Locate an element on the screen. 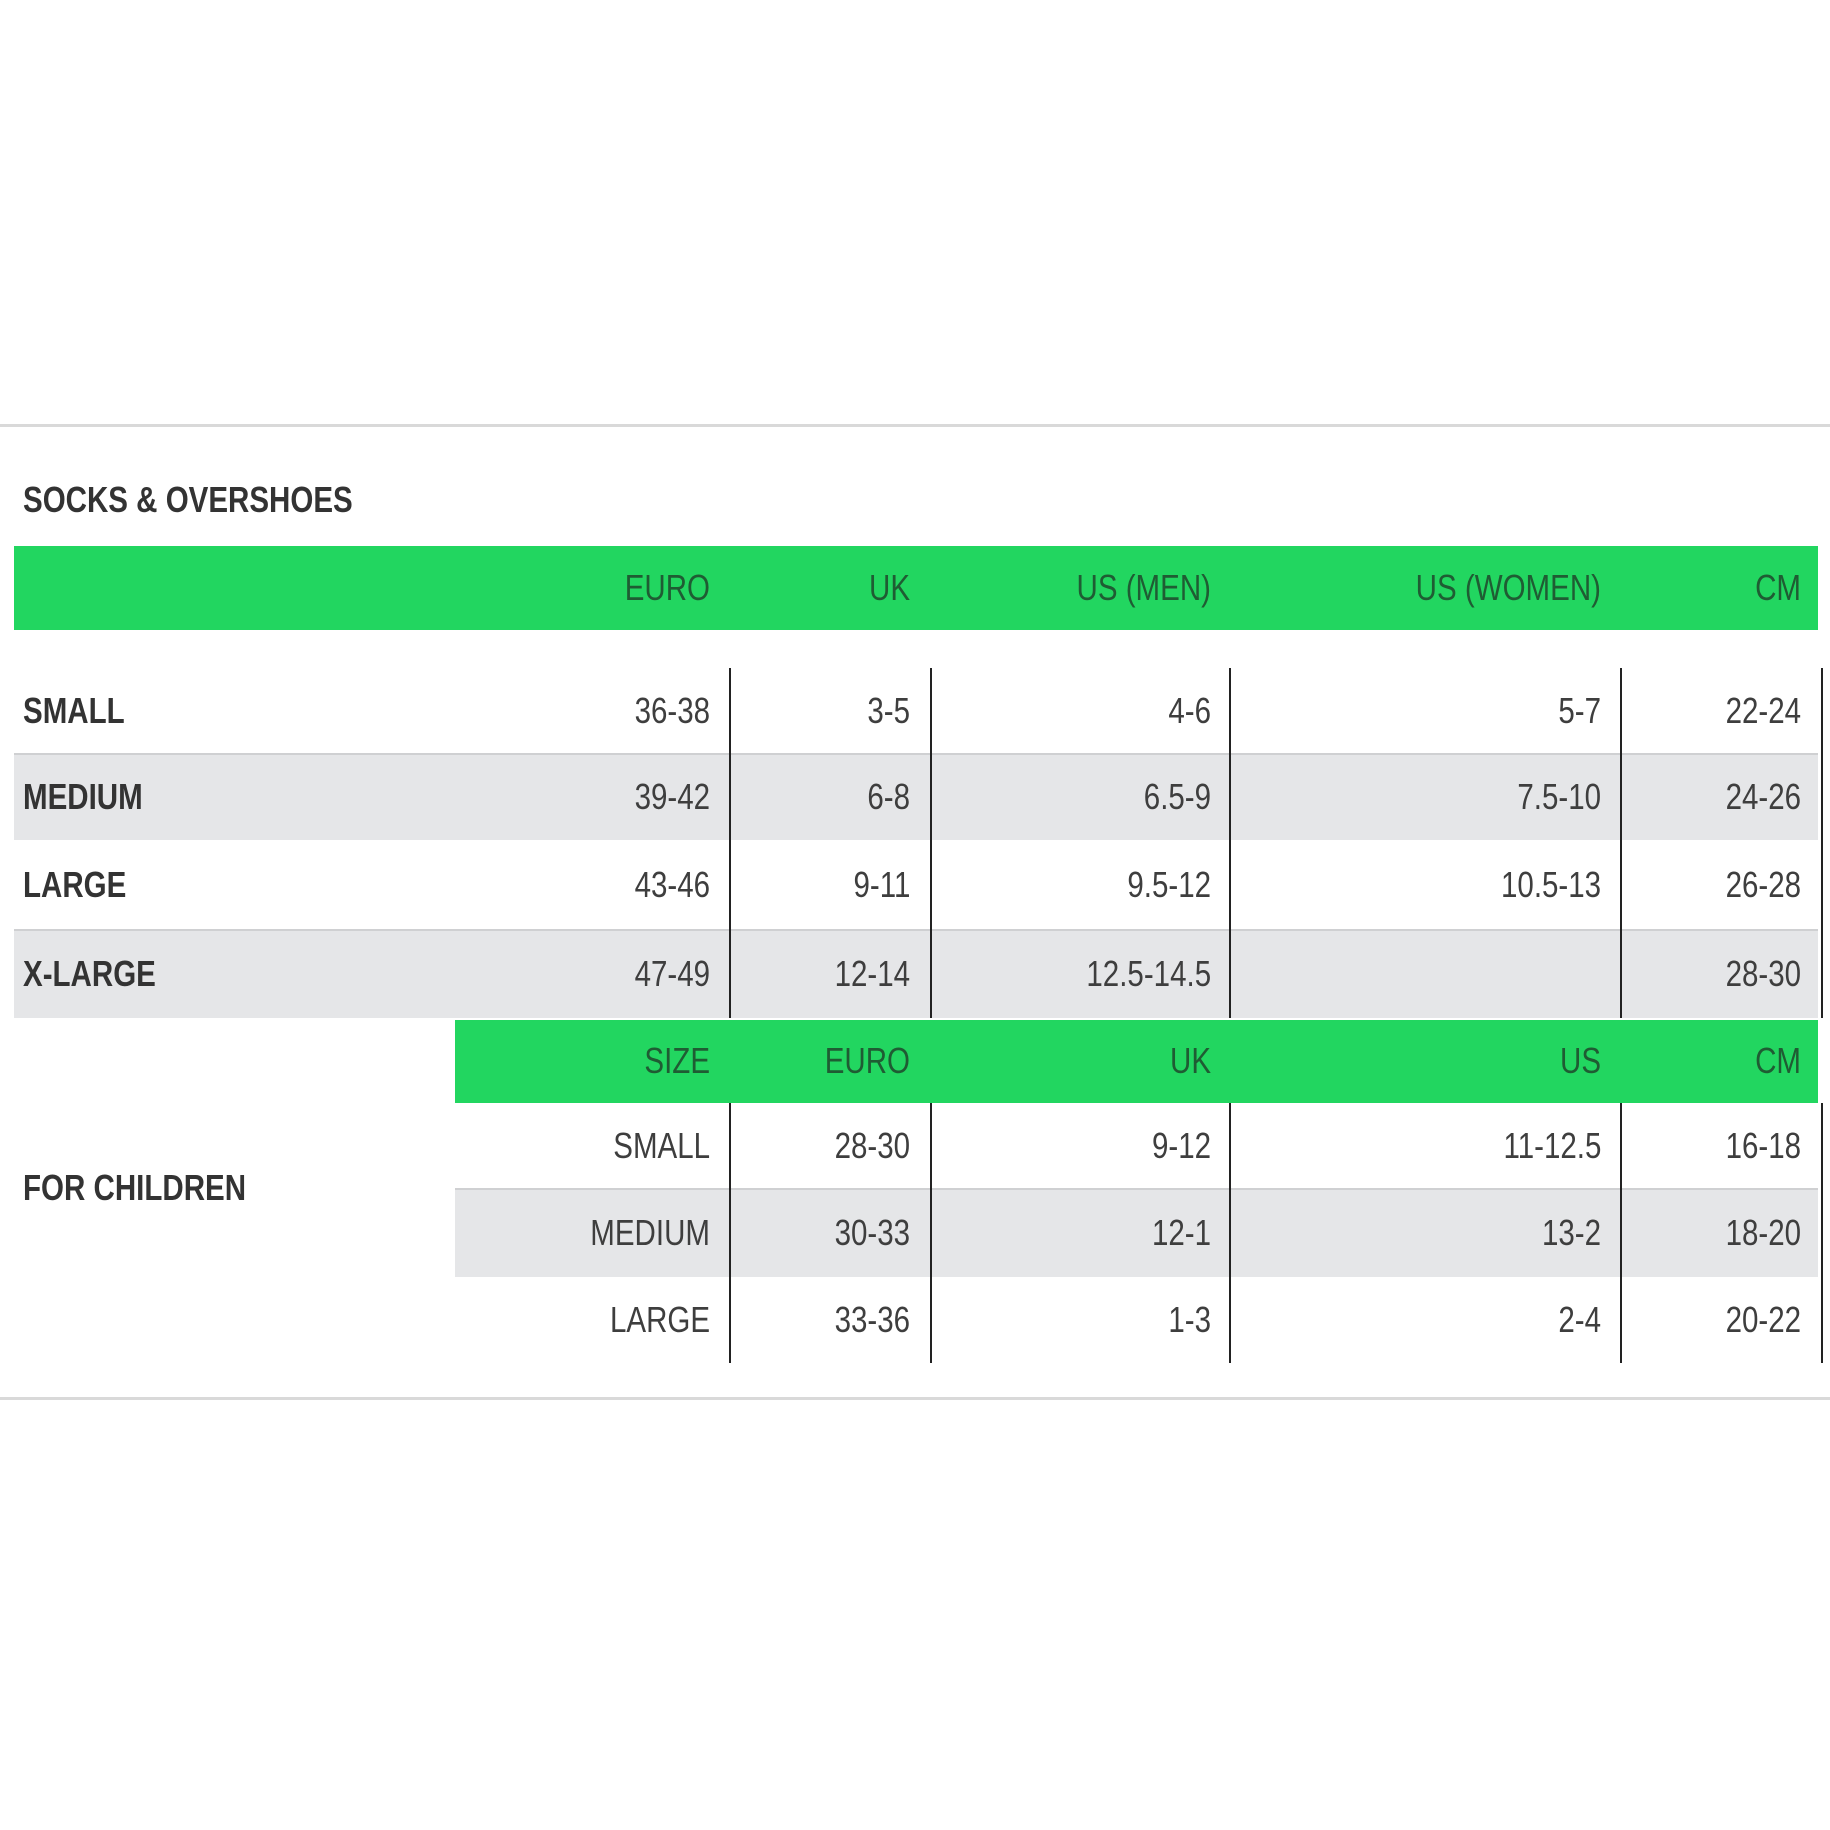 Image resolution: width=1830 pixels, height=1830 pixels. table-cell: 13-2 is located at coordinates (1571, 1232).